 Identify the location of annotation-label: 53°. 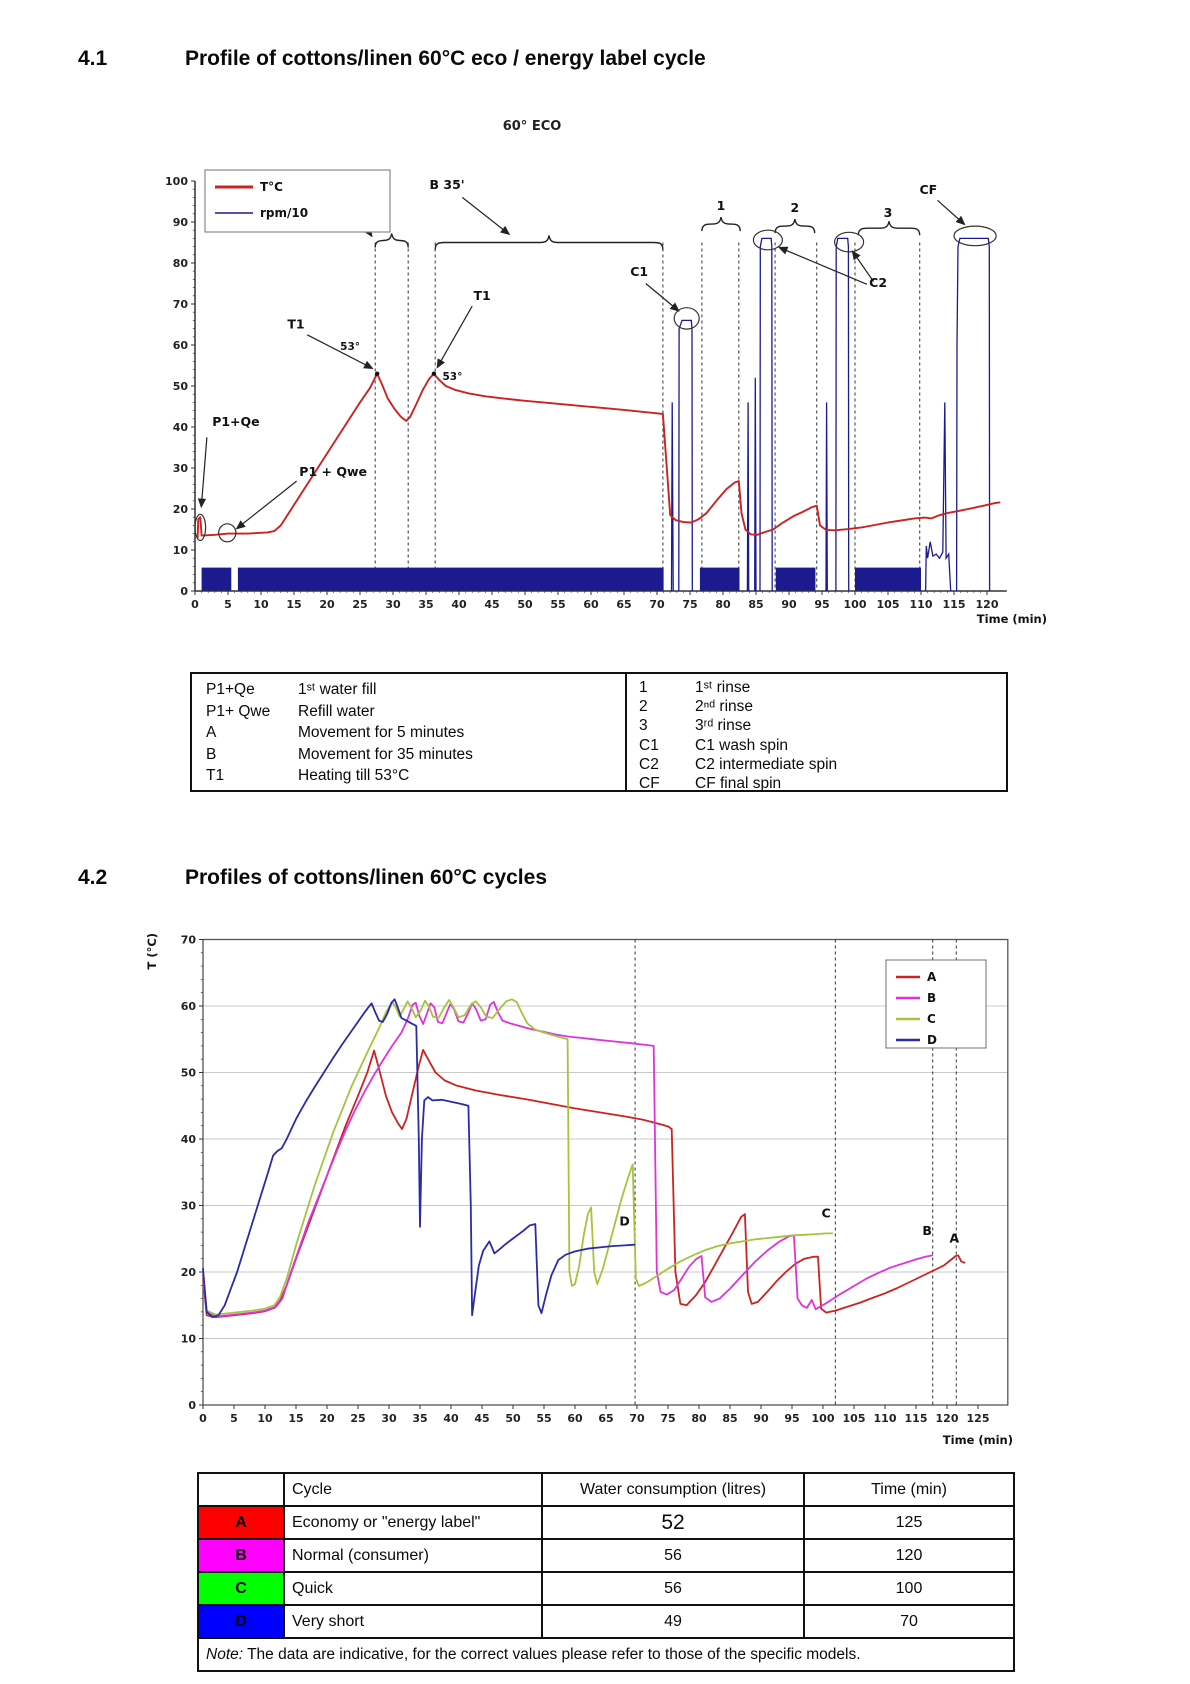
(453, 377).